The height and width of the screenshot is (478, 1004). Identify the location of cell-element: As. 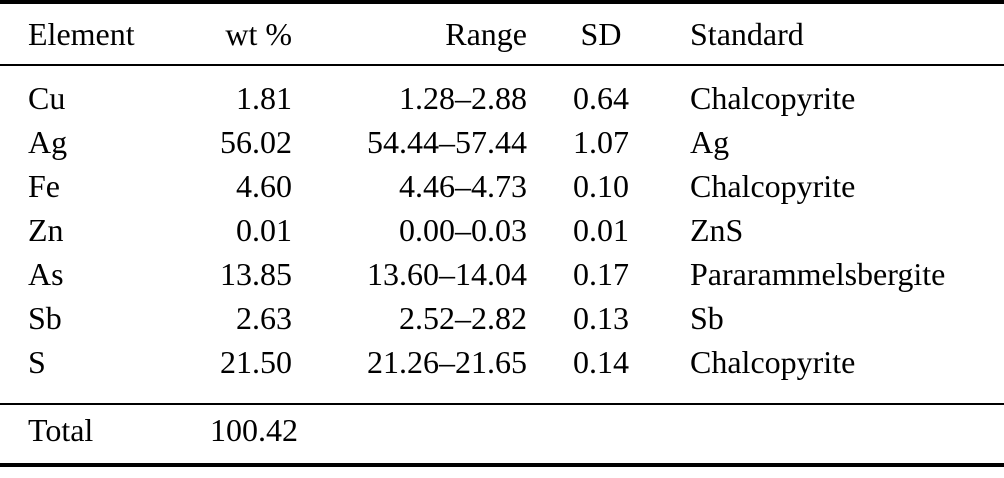
(46, 274).